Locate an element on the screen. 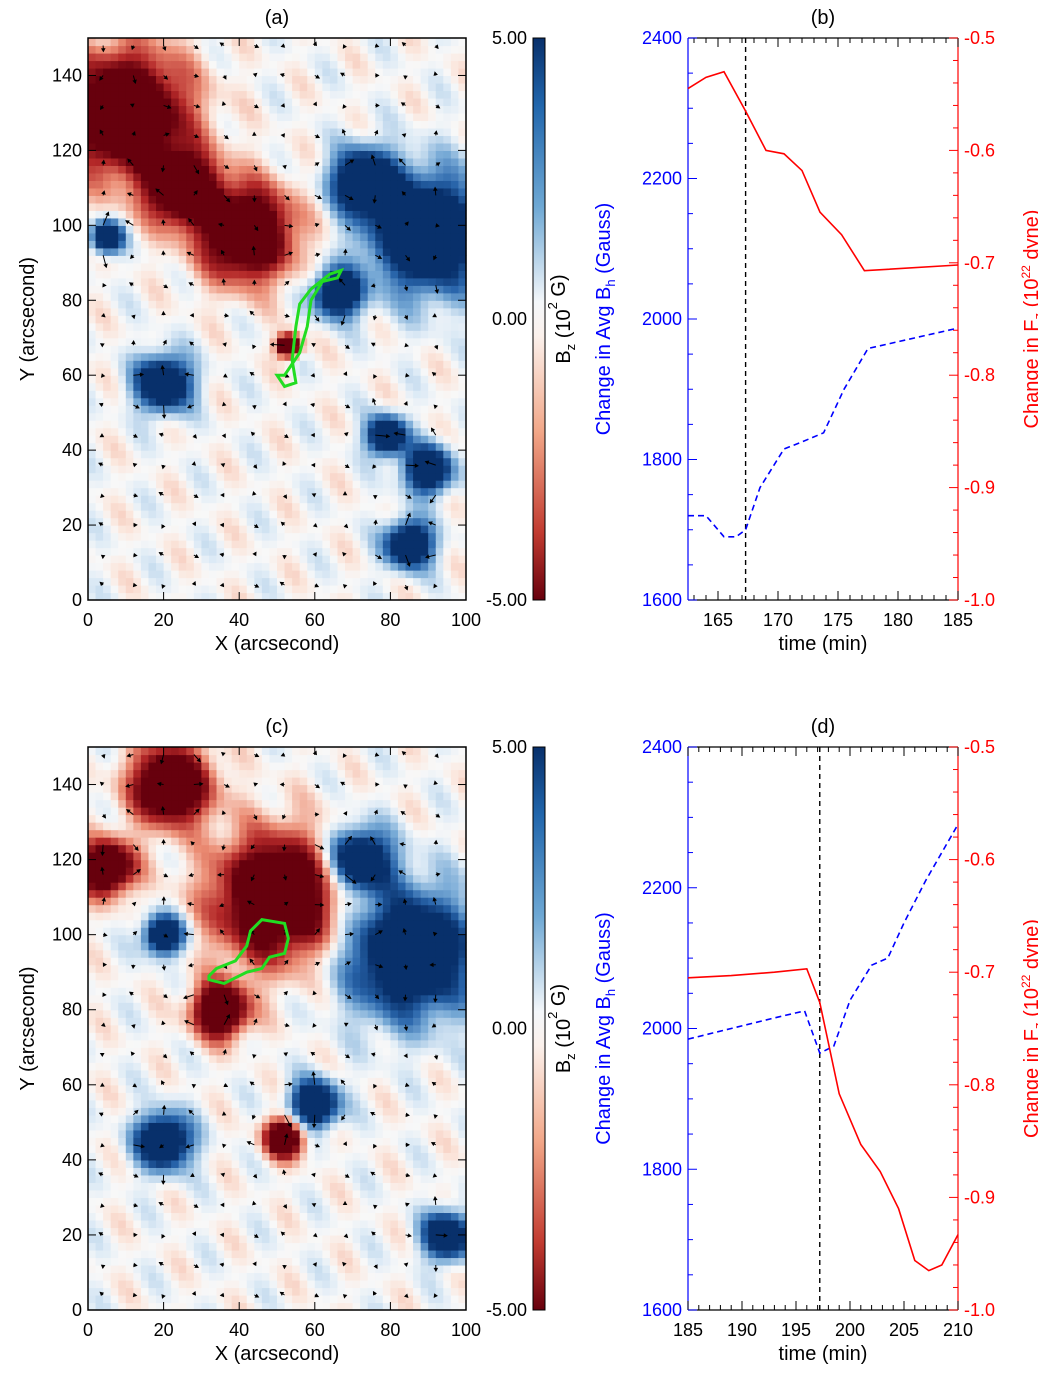 This screenshot has height=1373, width=1038. x-tick-label: 60 is located at coordinates (315, 620).